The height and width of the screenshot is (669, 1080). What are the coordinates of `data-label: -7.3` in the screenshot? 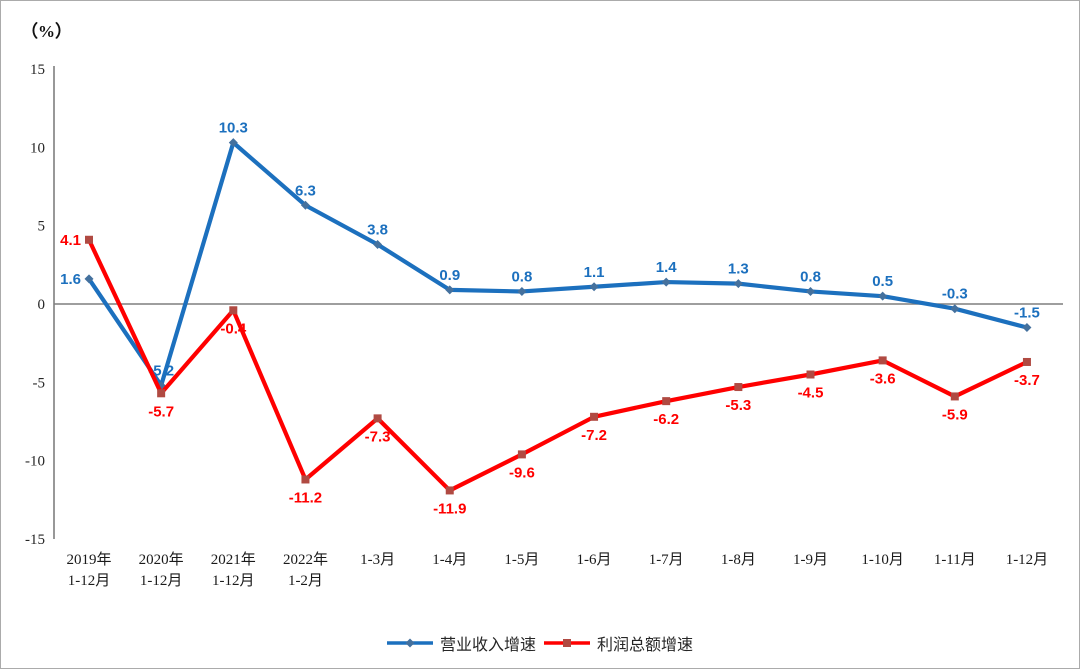 It's located at (378, 436).